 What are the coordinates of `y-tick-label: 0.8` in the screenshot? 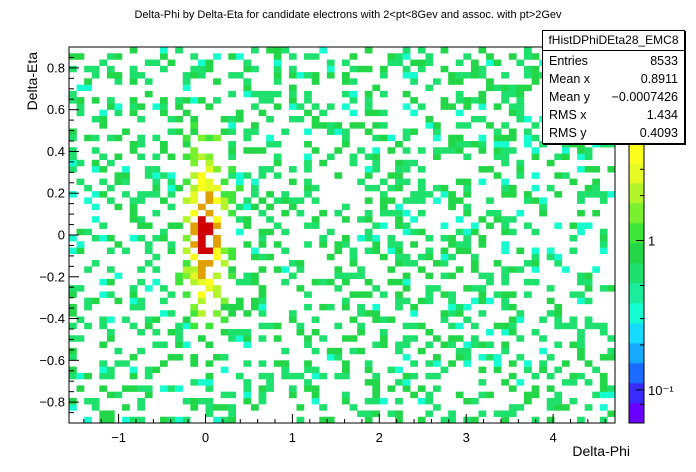 It's located at (56, 67).